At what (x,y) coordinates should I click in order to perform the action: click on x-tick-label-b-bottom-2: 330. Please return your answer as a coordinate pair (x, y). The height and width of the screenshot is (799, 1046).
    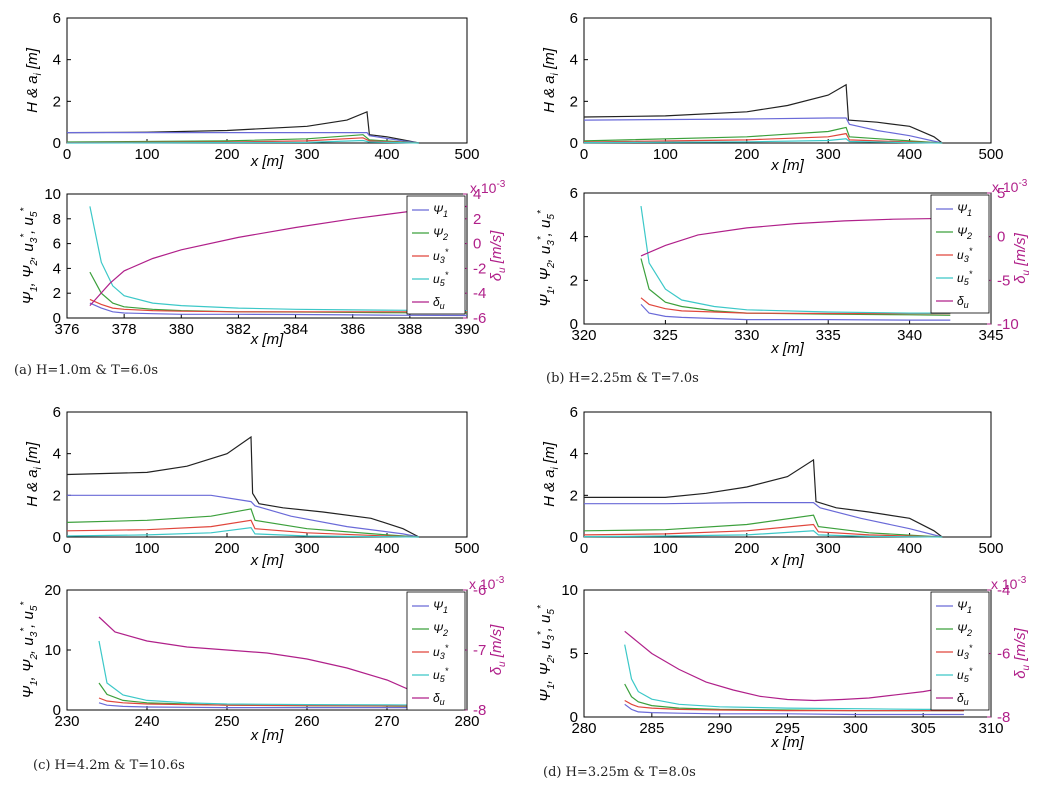
    Looking at the image, I should click on (746, 335).